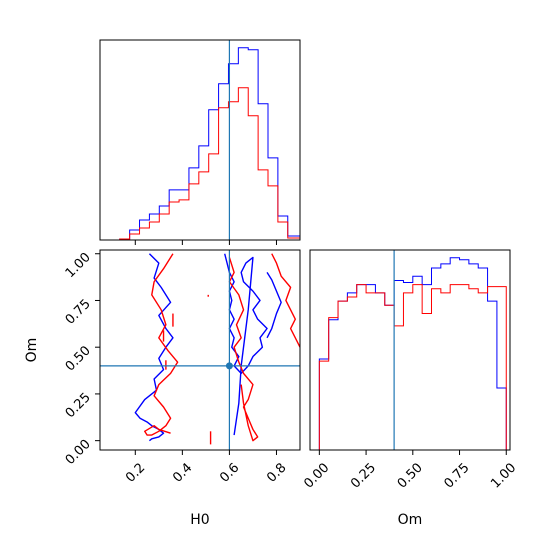 The image size is (550, 550). What do you see at coordinates (78, 358) in the screenshot?
I see `y-tick-label: 0.50` at bounding box center [78, 358].